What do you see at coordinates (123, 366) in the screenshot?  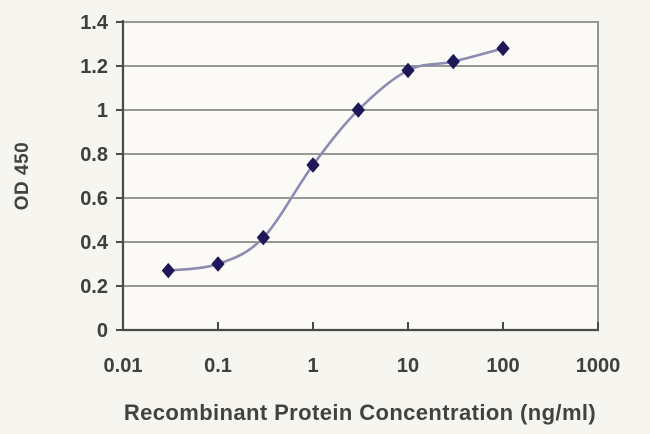 I see `x-tick-label-0.01: 0.01` at bounding box center [123, 366].